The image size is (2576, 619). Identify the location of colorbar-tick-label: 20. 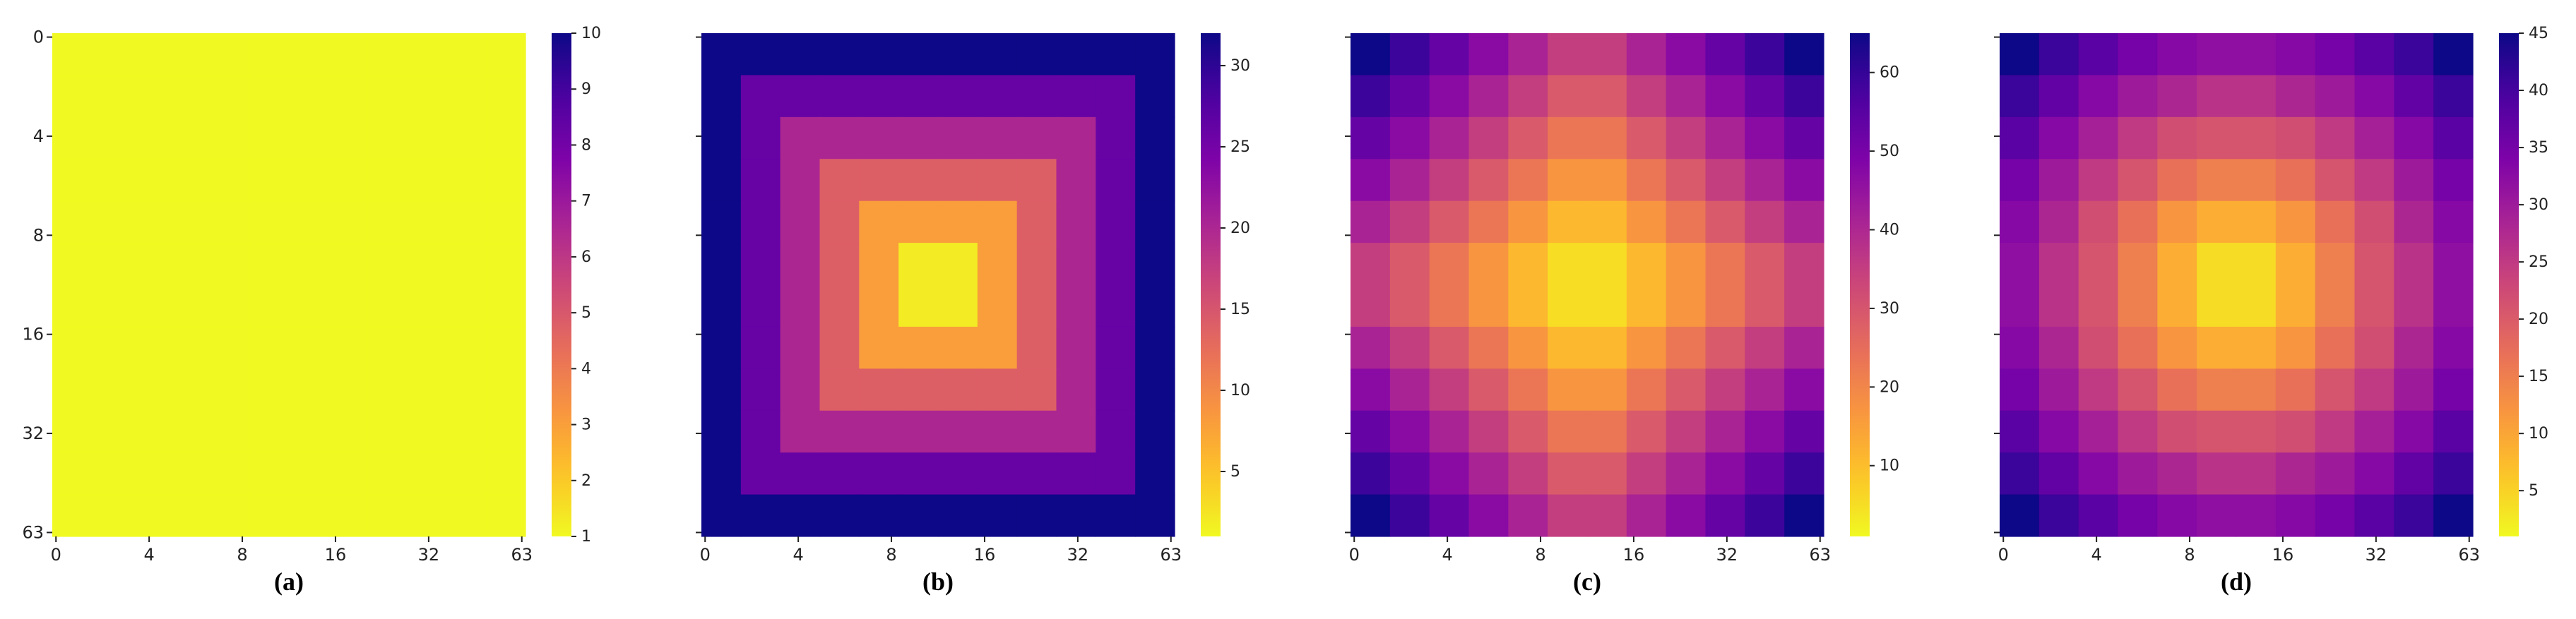
(1240, 228).